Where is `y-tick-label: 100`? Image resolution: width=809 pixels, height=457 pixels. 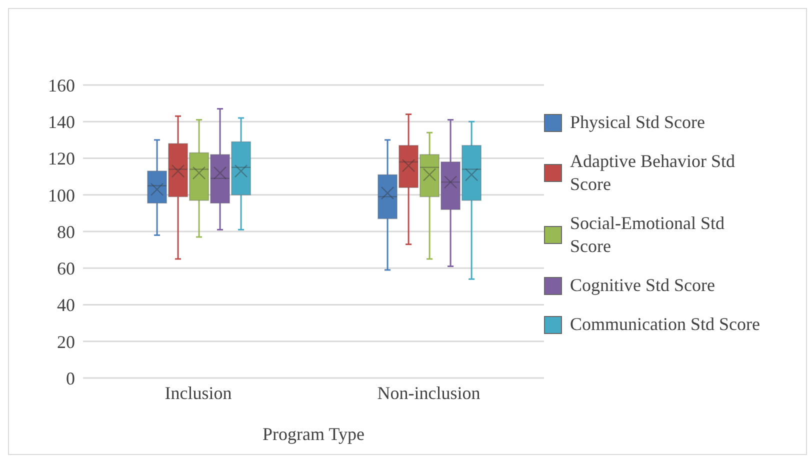
y-tick-label: 100 is located at coordinates (61, 195).